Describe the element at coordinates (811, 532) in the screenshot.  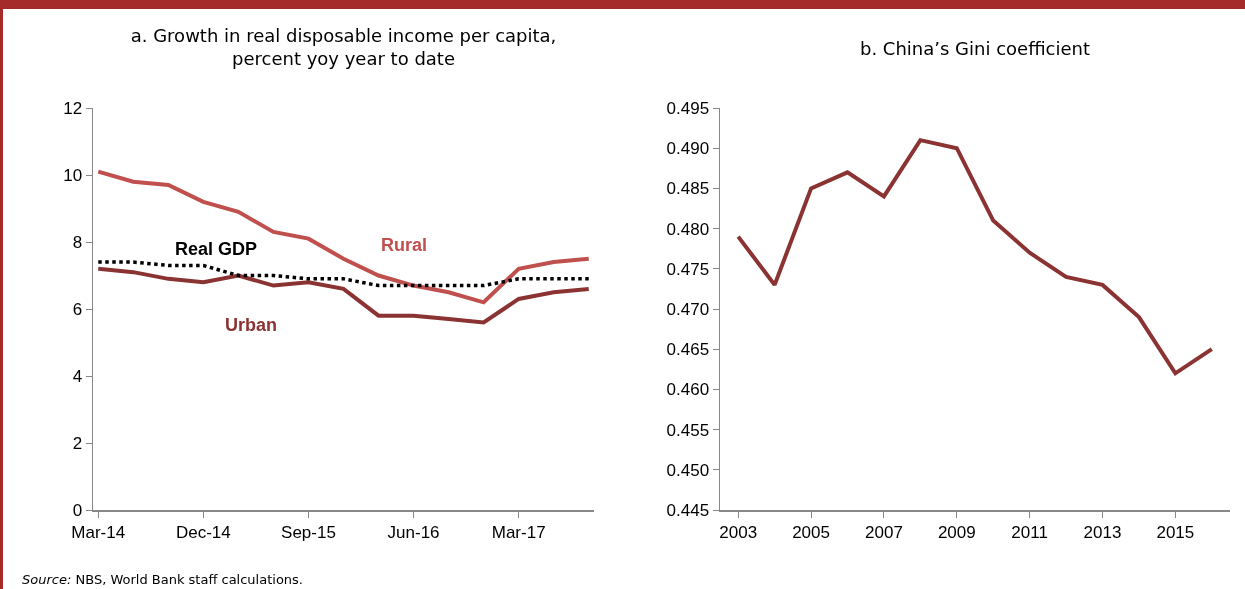
I see `x-tick-label: 2005` at that location.